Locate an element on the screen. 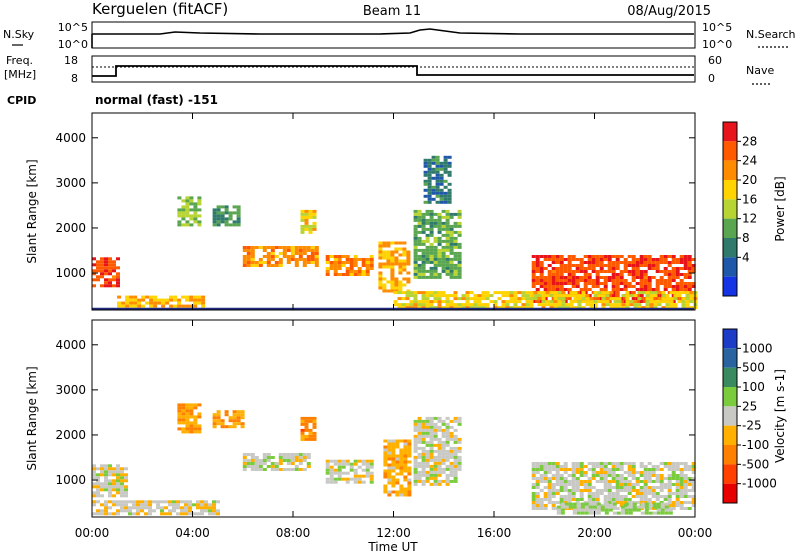 This screenshot has width=800, height=554. velocity-colorbar-swatch is located at coordinates (730, 358).